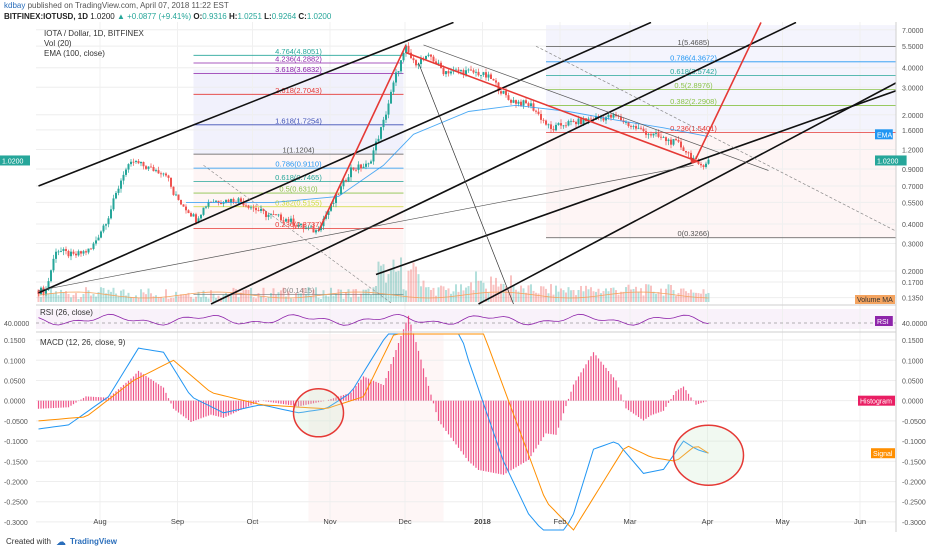 The width and height of the screenshot is (932, 550). What do you see at coordinates (298, 202) in the screenshot?
I see `fib-level-label: 0.382(0.5155)` at bounding box center [298, 202].